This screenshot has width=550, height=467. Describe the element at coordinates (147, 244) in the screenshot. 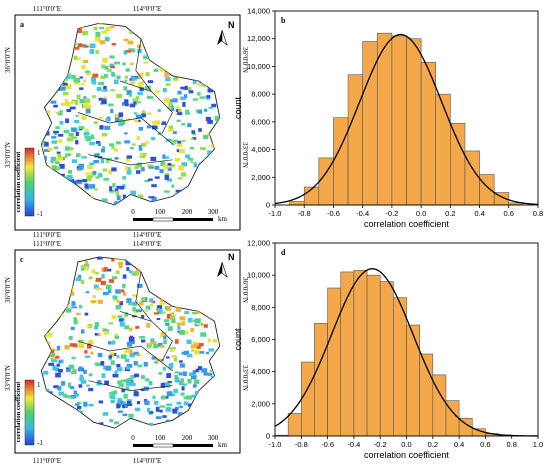

I see `top-lon-label-2: 114°0'0"E` at that location.